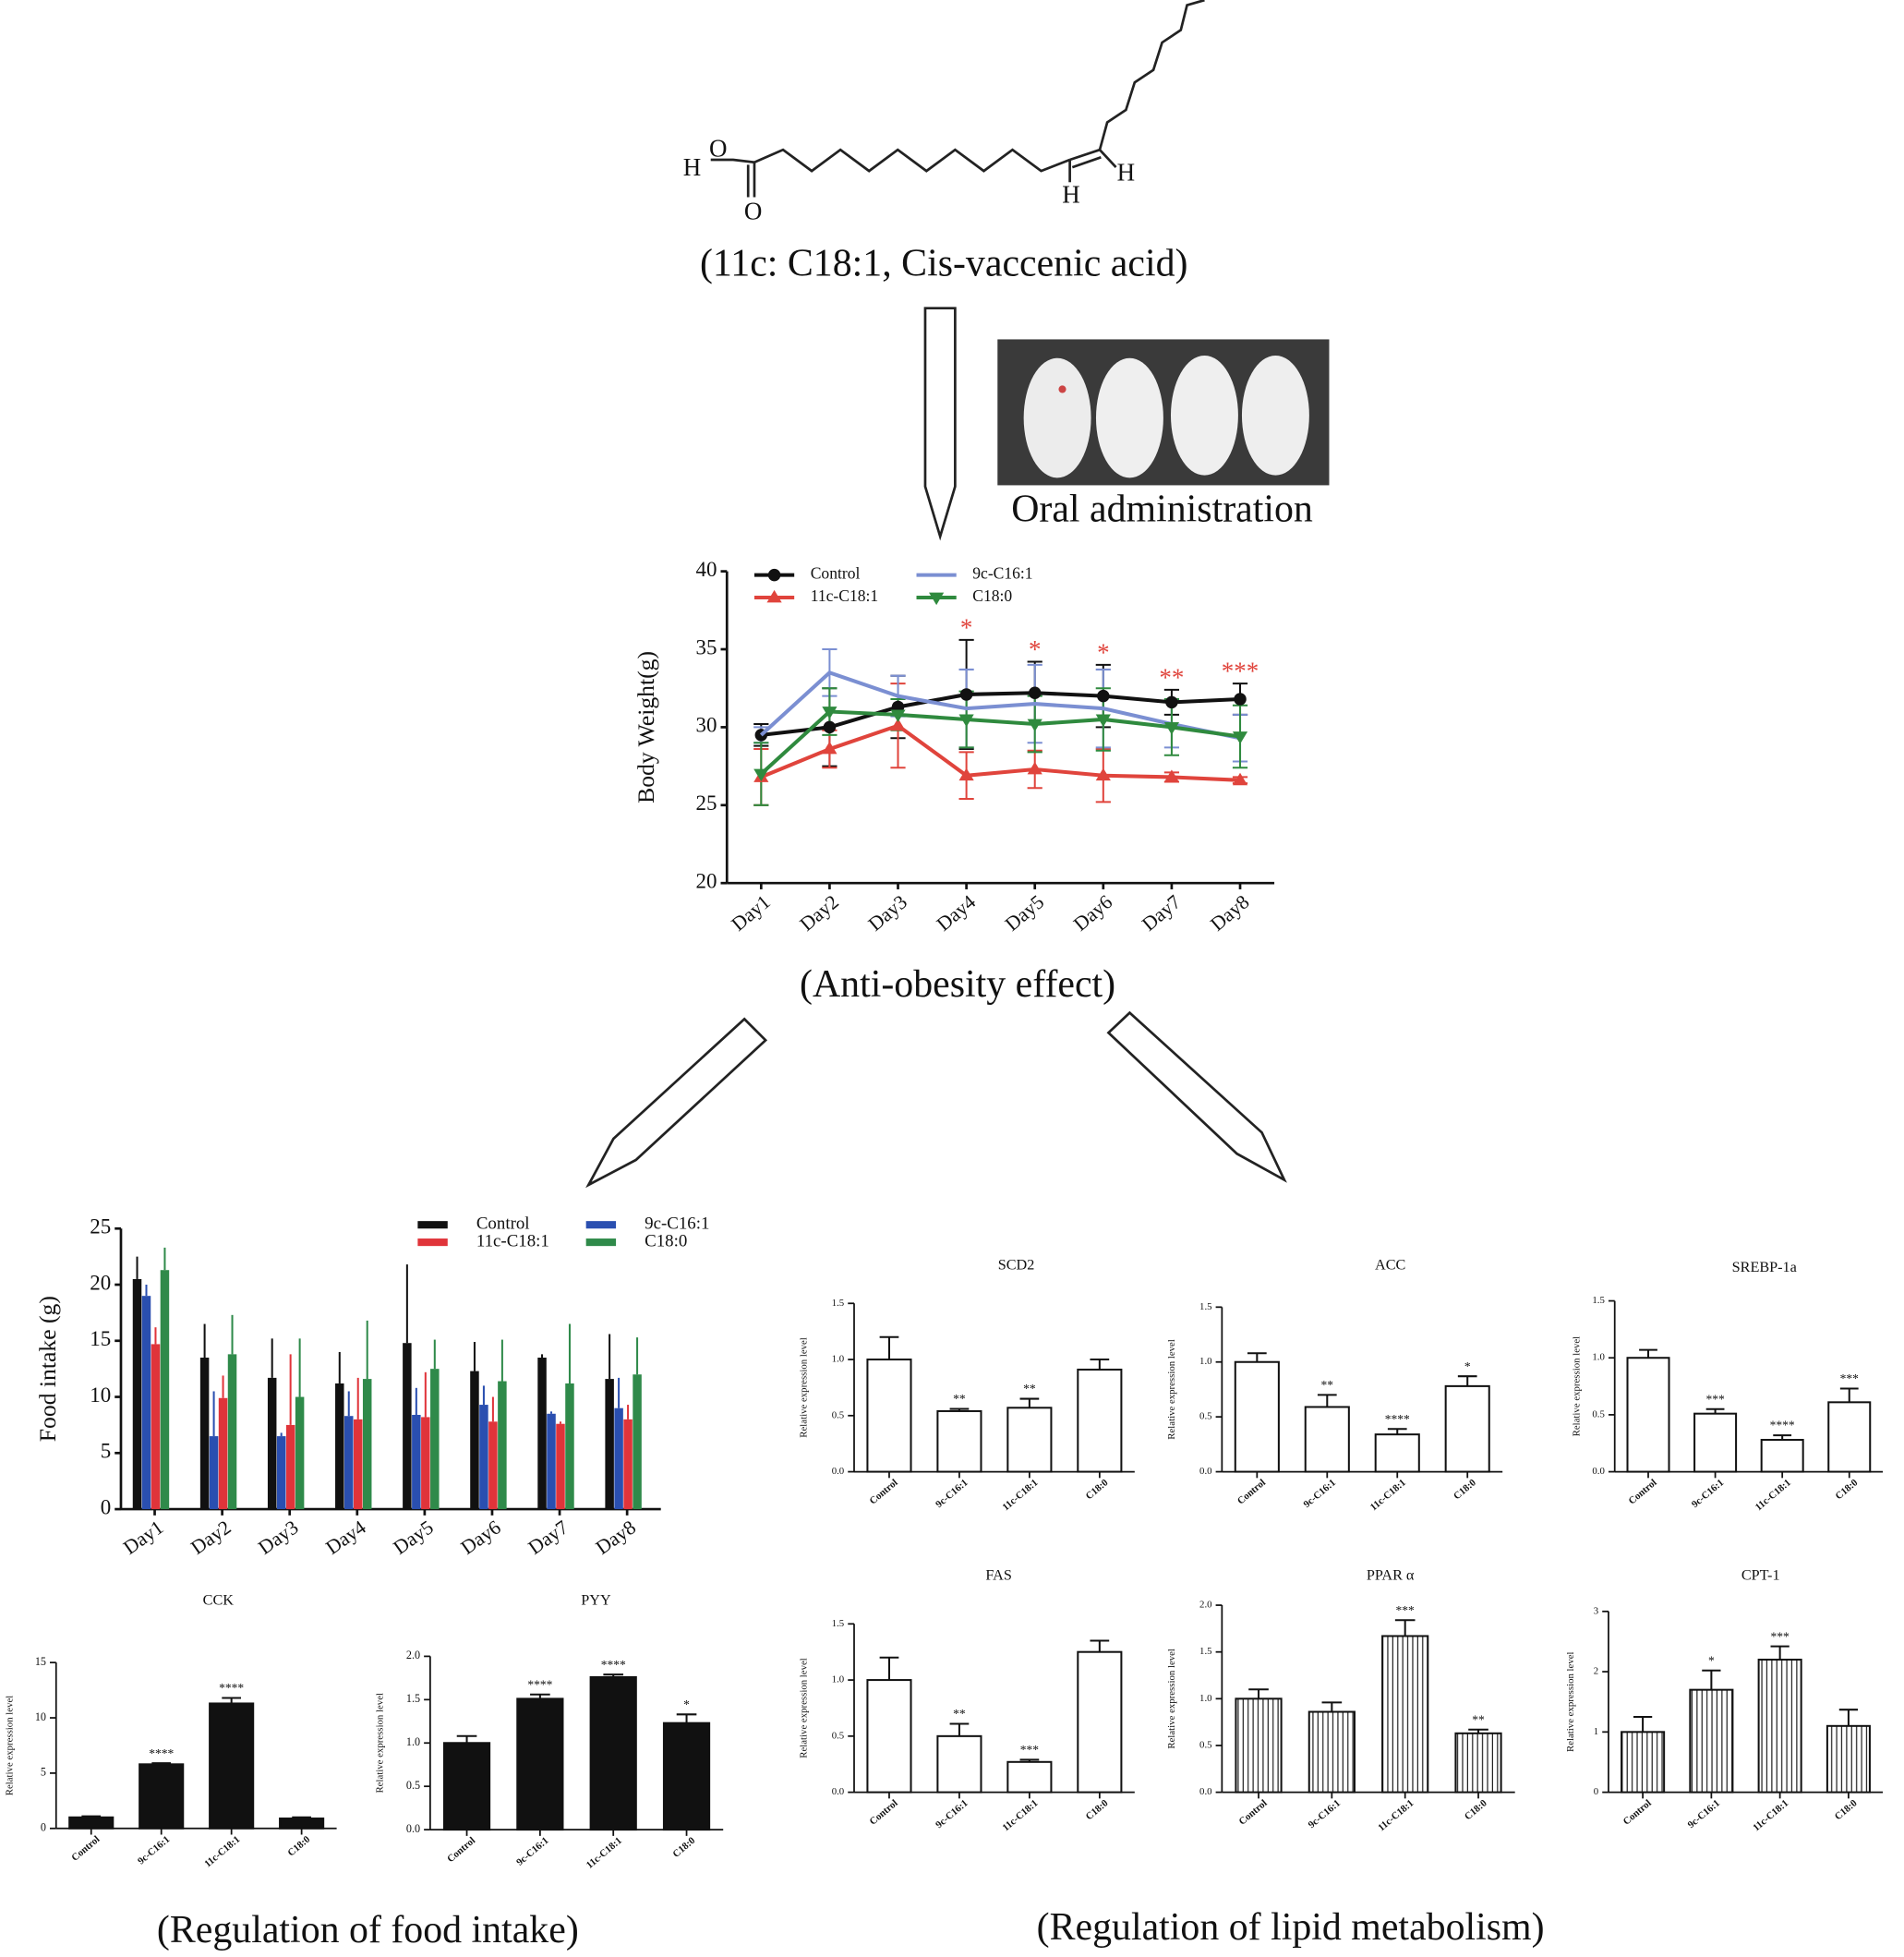  What do you see at coordinates (413, 1655) in the screenshot?
I see `y-tick-label: 2.0` at bounding box center [413, 1655].